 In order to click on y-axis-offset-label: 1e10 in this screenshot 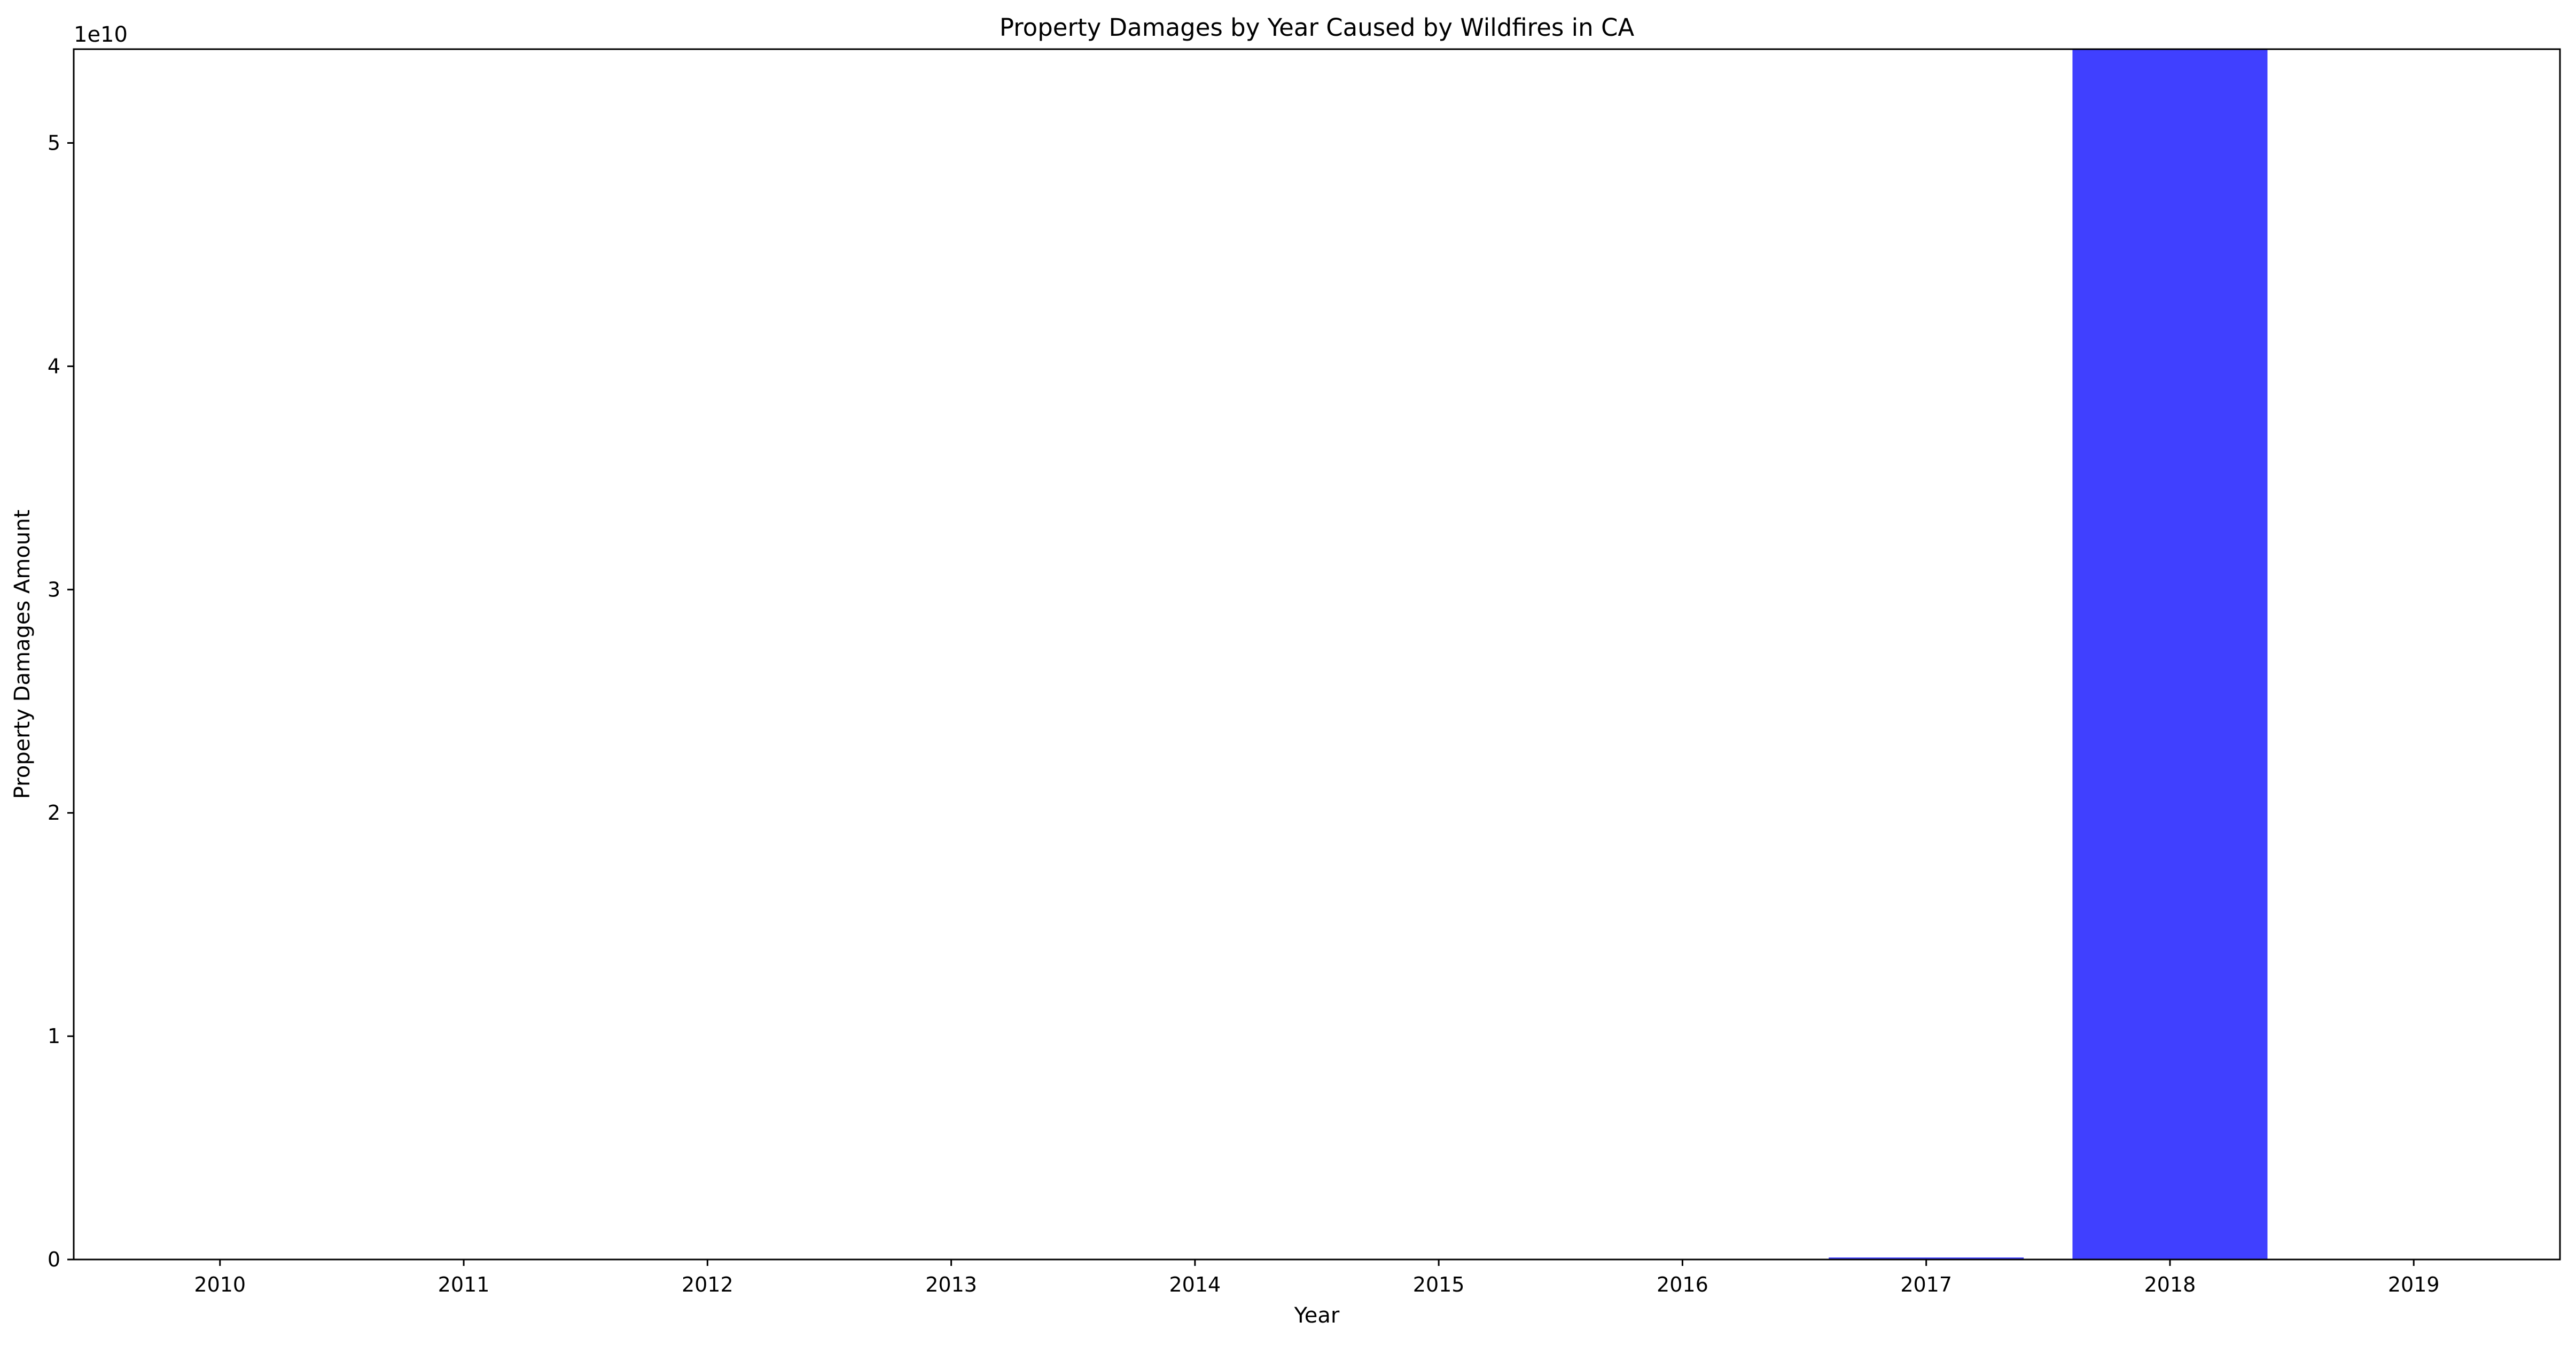, I will do `click(101, 34)`.